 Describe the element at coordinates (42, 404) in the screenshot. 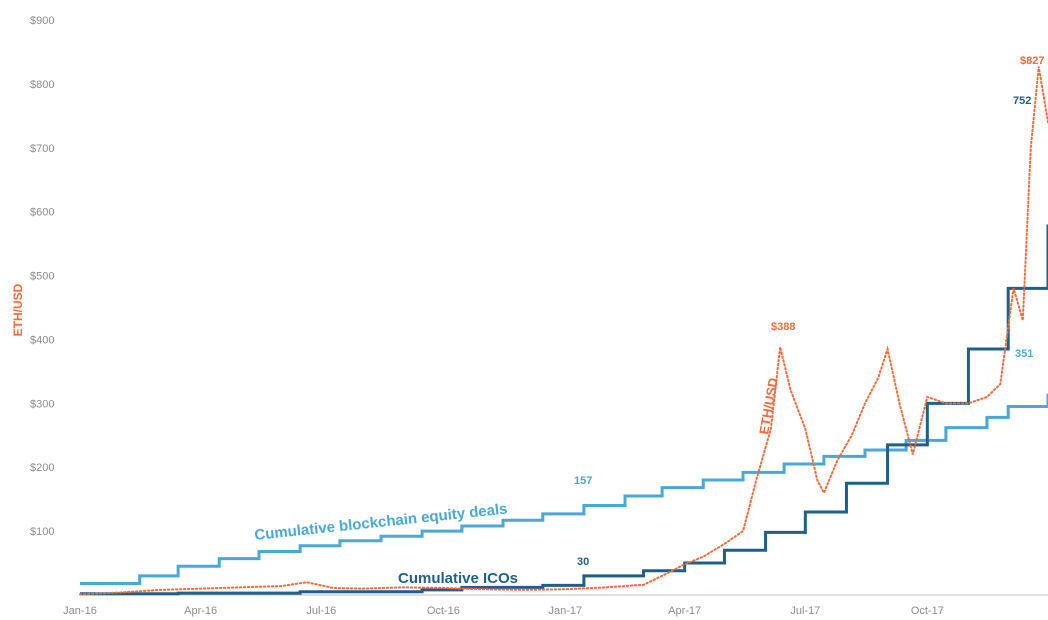

I see `y-tick-label: $300` at that location.